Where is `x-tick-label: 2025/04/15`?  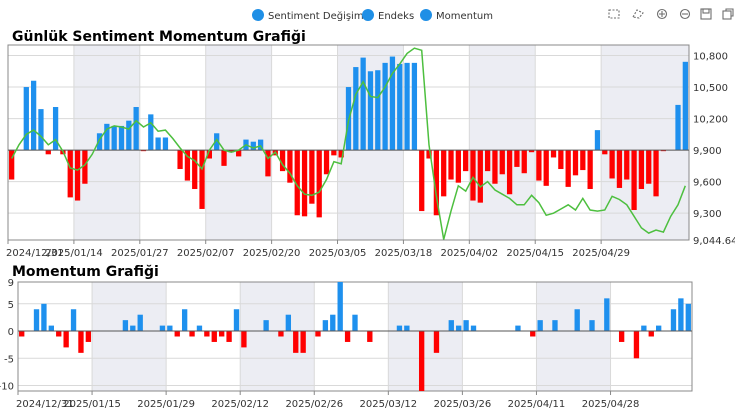
x-tick-label: 2025/04/15 is located at coordinates (535, 253).